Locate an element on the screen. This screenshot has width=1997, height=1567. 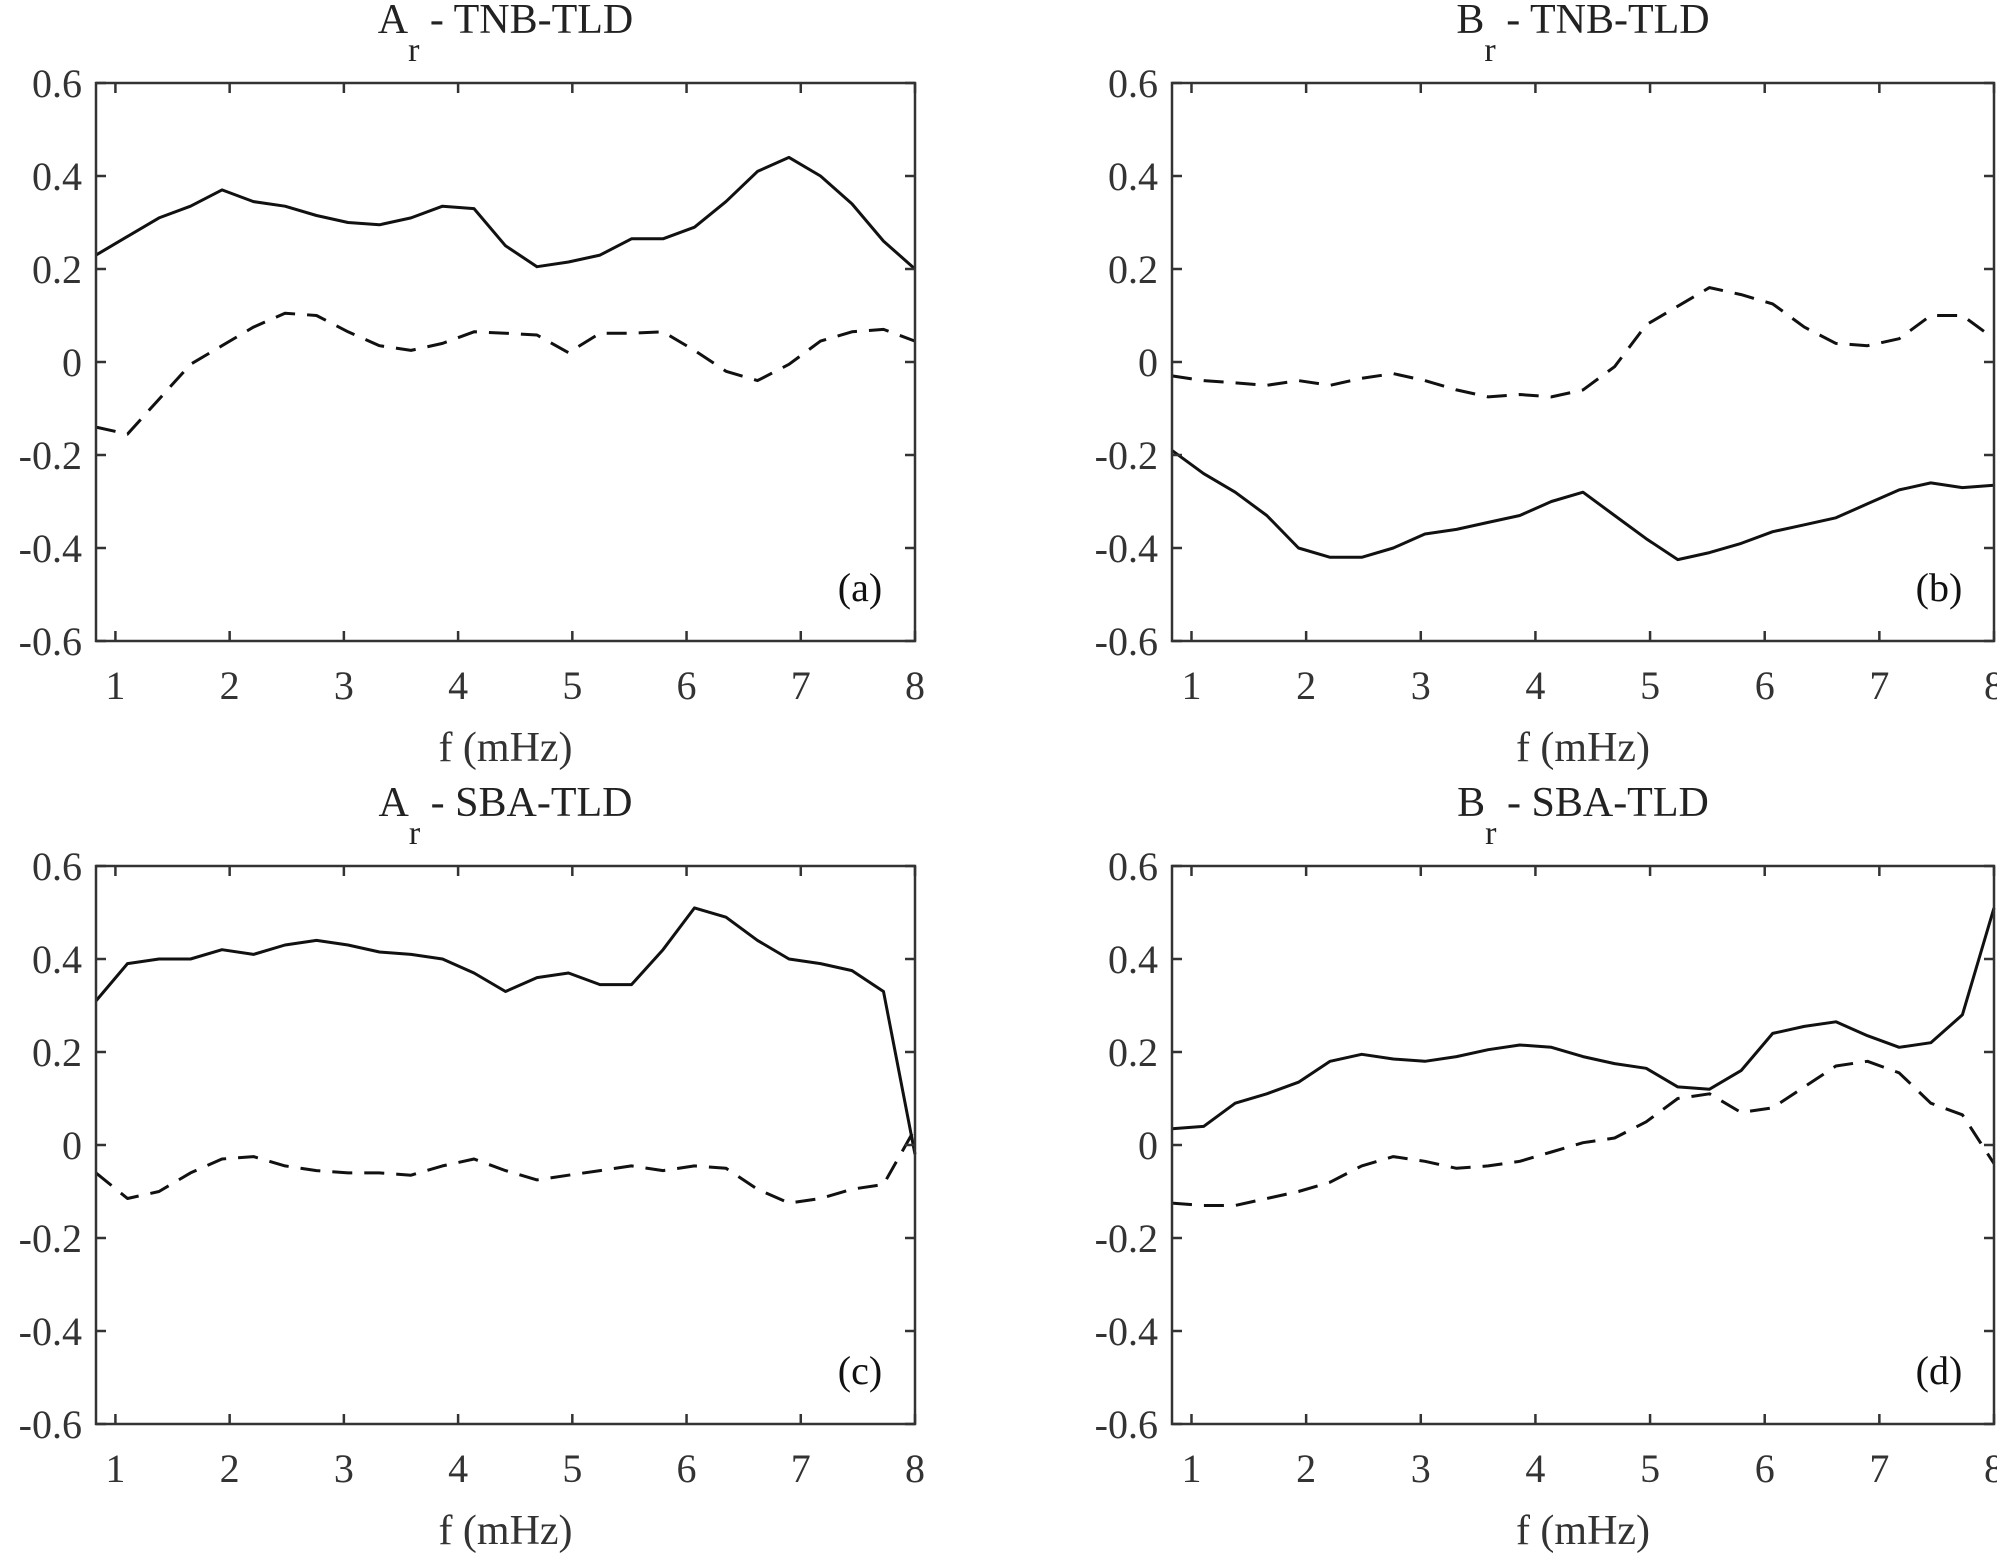
panel-label: (d) is located at coordinates (1939, 1370).